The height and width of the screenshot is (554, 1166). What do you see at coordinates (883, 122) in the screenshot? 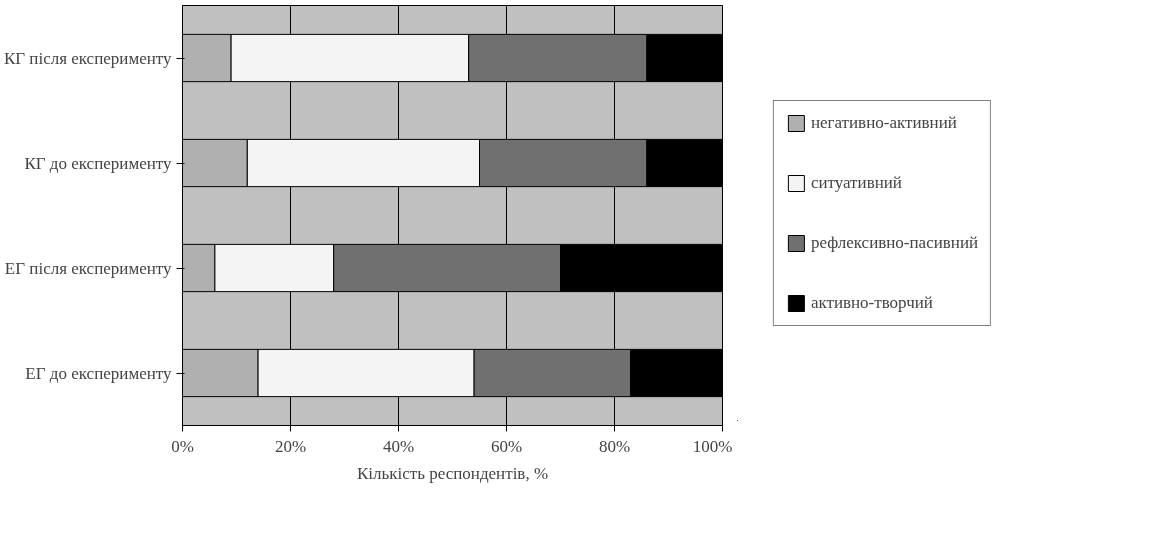
I see `legend-label: негативно-активний` at bounding box center [883, 122].